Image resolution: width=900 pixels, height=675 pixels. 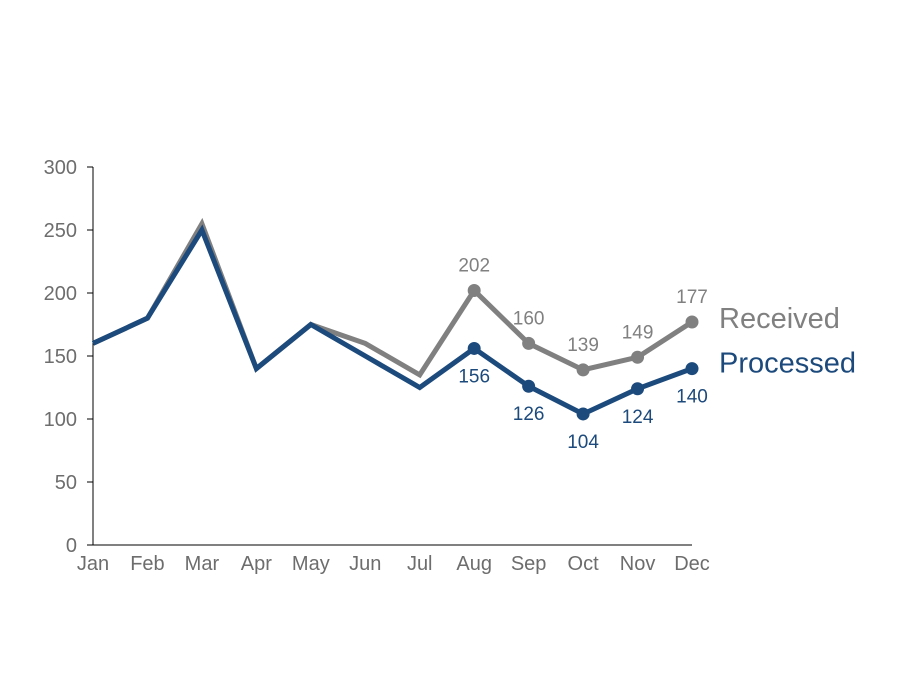 What do you see at coordinates (60, 294) in the screenshot?
I see `y-tick-label: 200` at bounding box center [60, 294].